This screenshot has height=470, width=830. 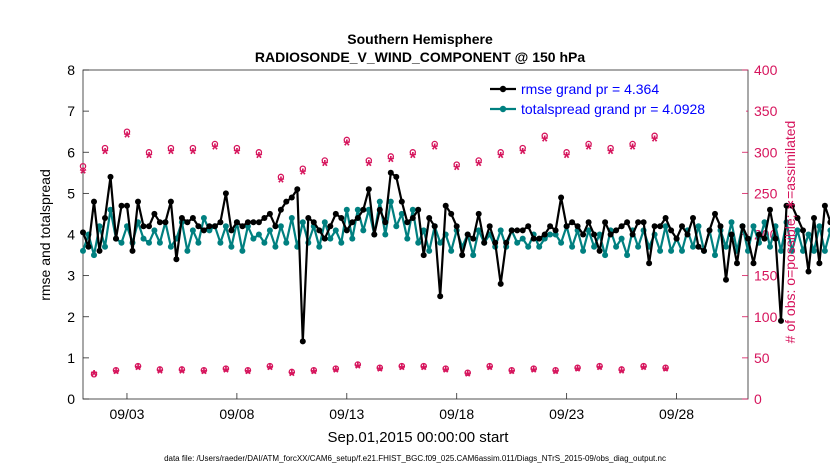 I want to click on y-tick-label: 2, so click(x=71, y=317).